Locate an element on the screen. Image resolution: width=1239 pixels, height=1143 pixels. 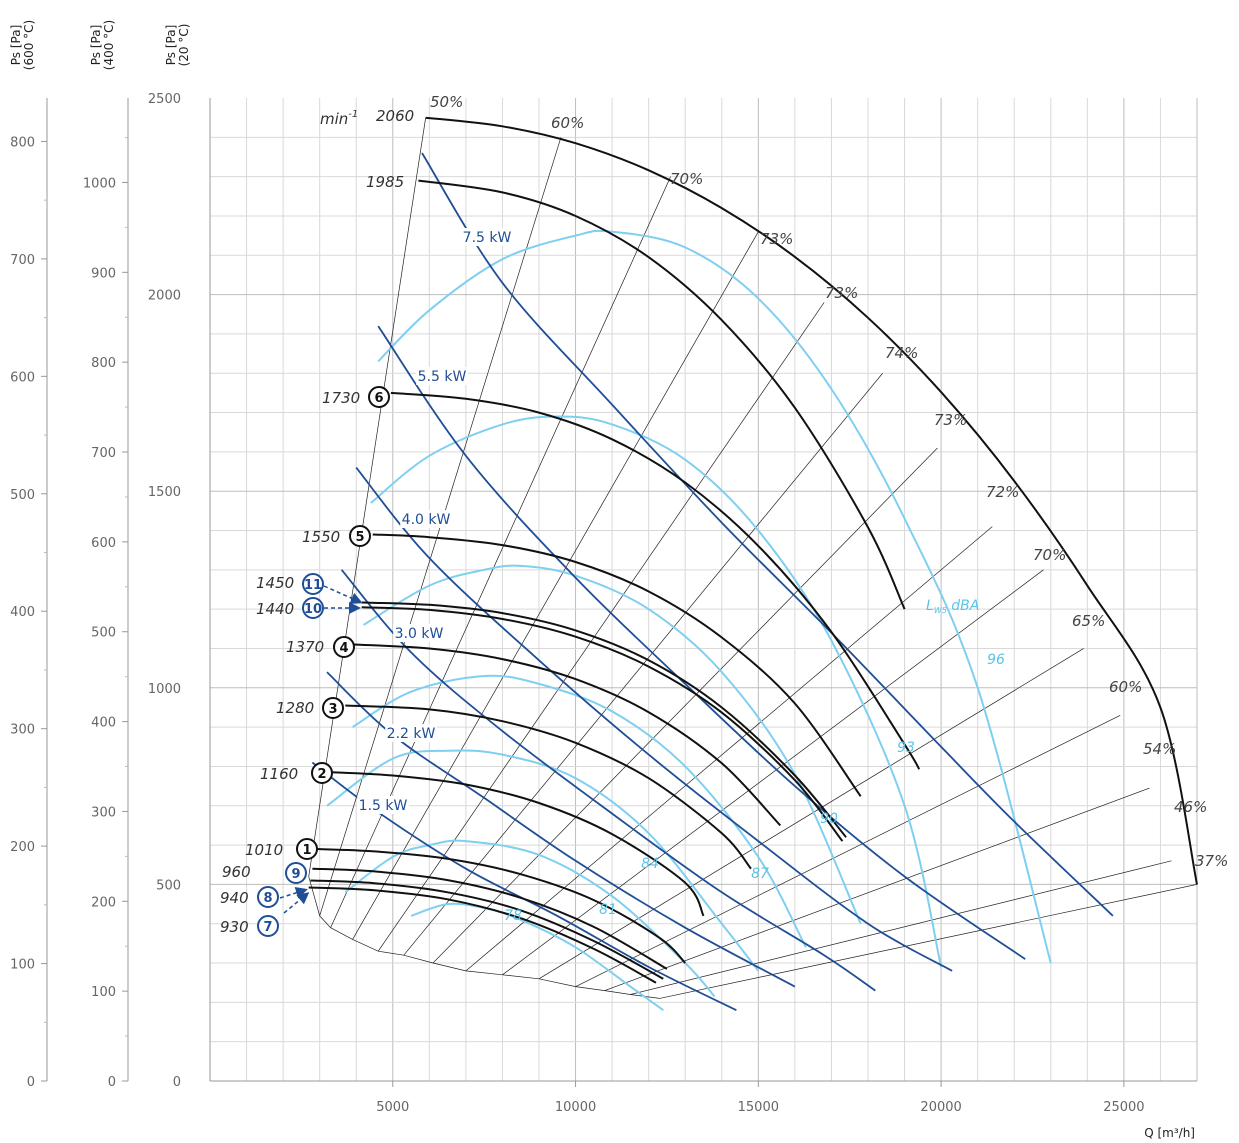
sound-level-label: 93 is located at coordinates (906, 748).